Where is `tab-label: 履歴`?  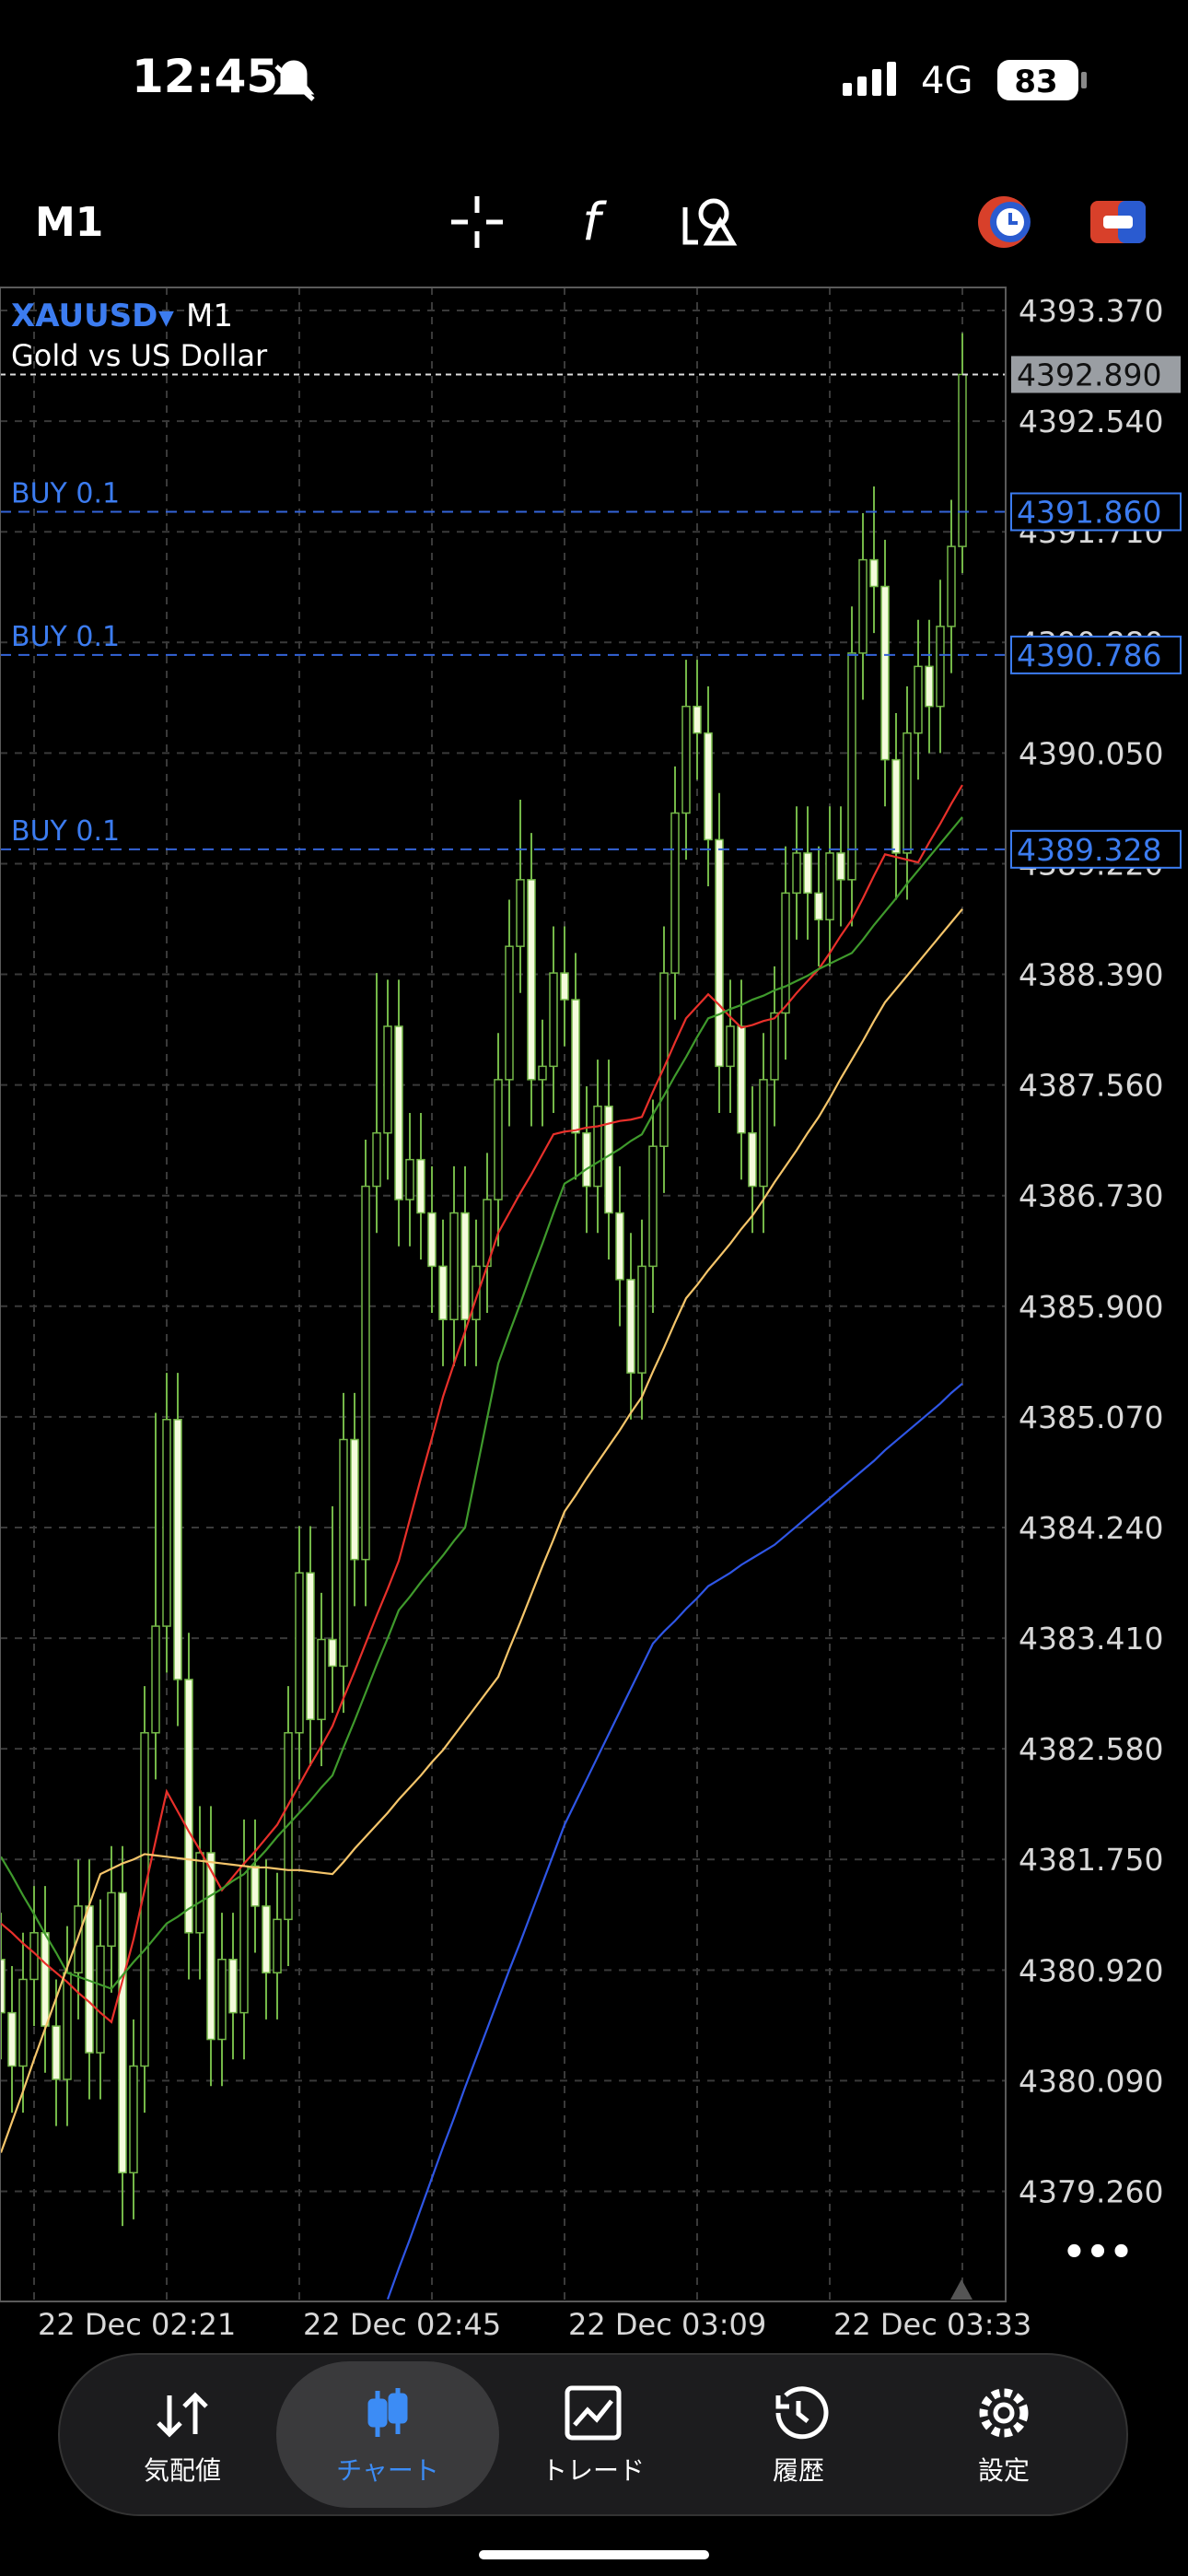 tab-label: 履歴 is located at coordinates (798, 2470).